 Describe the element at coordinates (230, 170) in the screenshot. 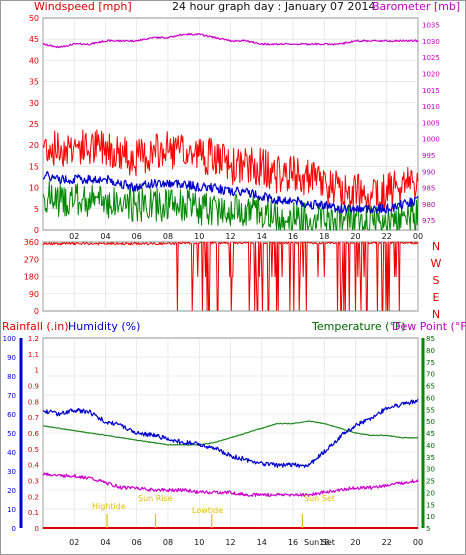

I see `wind-gust-line` at that location.